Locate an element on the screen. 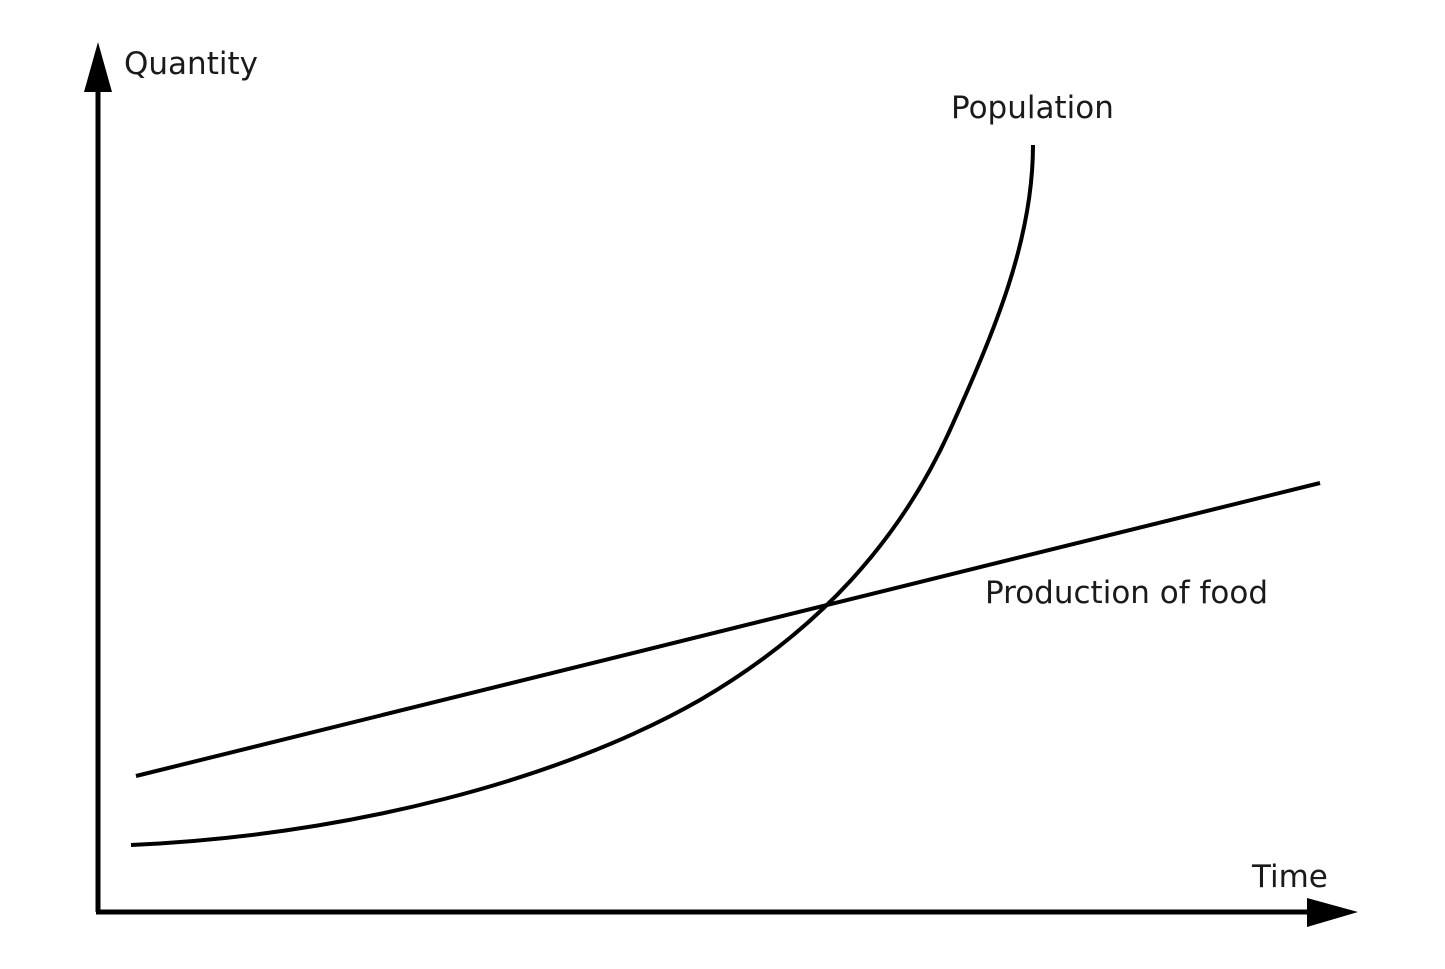 The image size is (1445, 969). x-axis-label: Time is located at coordinates (1290, 877).